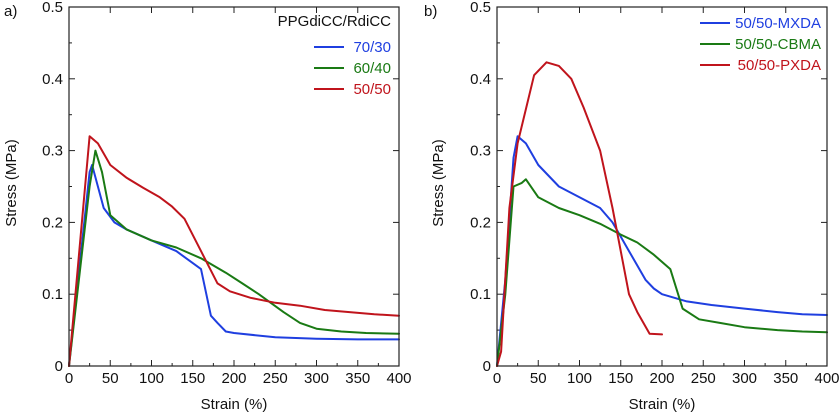 The image size is (840, 414). What do you see at coordinates (538, 378) in the screenshot?
I see `panel-b-xtick-label: 50` at bounding box center [538, 378].